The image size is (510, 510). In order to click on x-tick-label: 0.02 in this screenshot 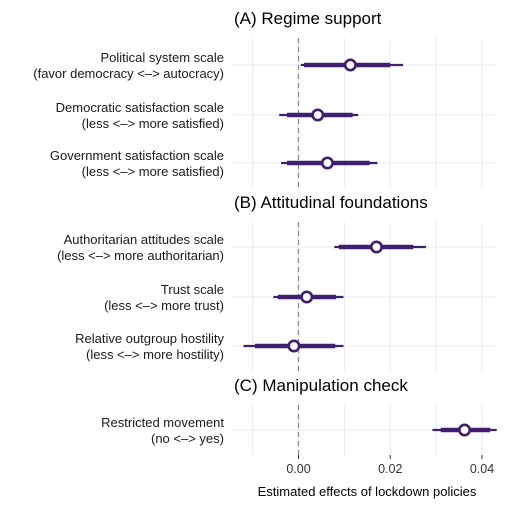, I will do `click(390, 469)`.